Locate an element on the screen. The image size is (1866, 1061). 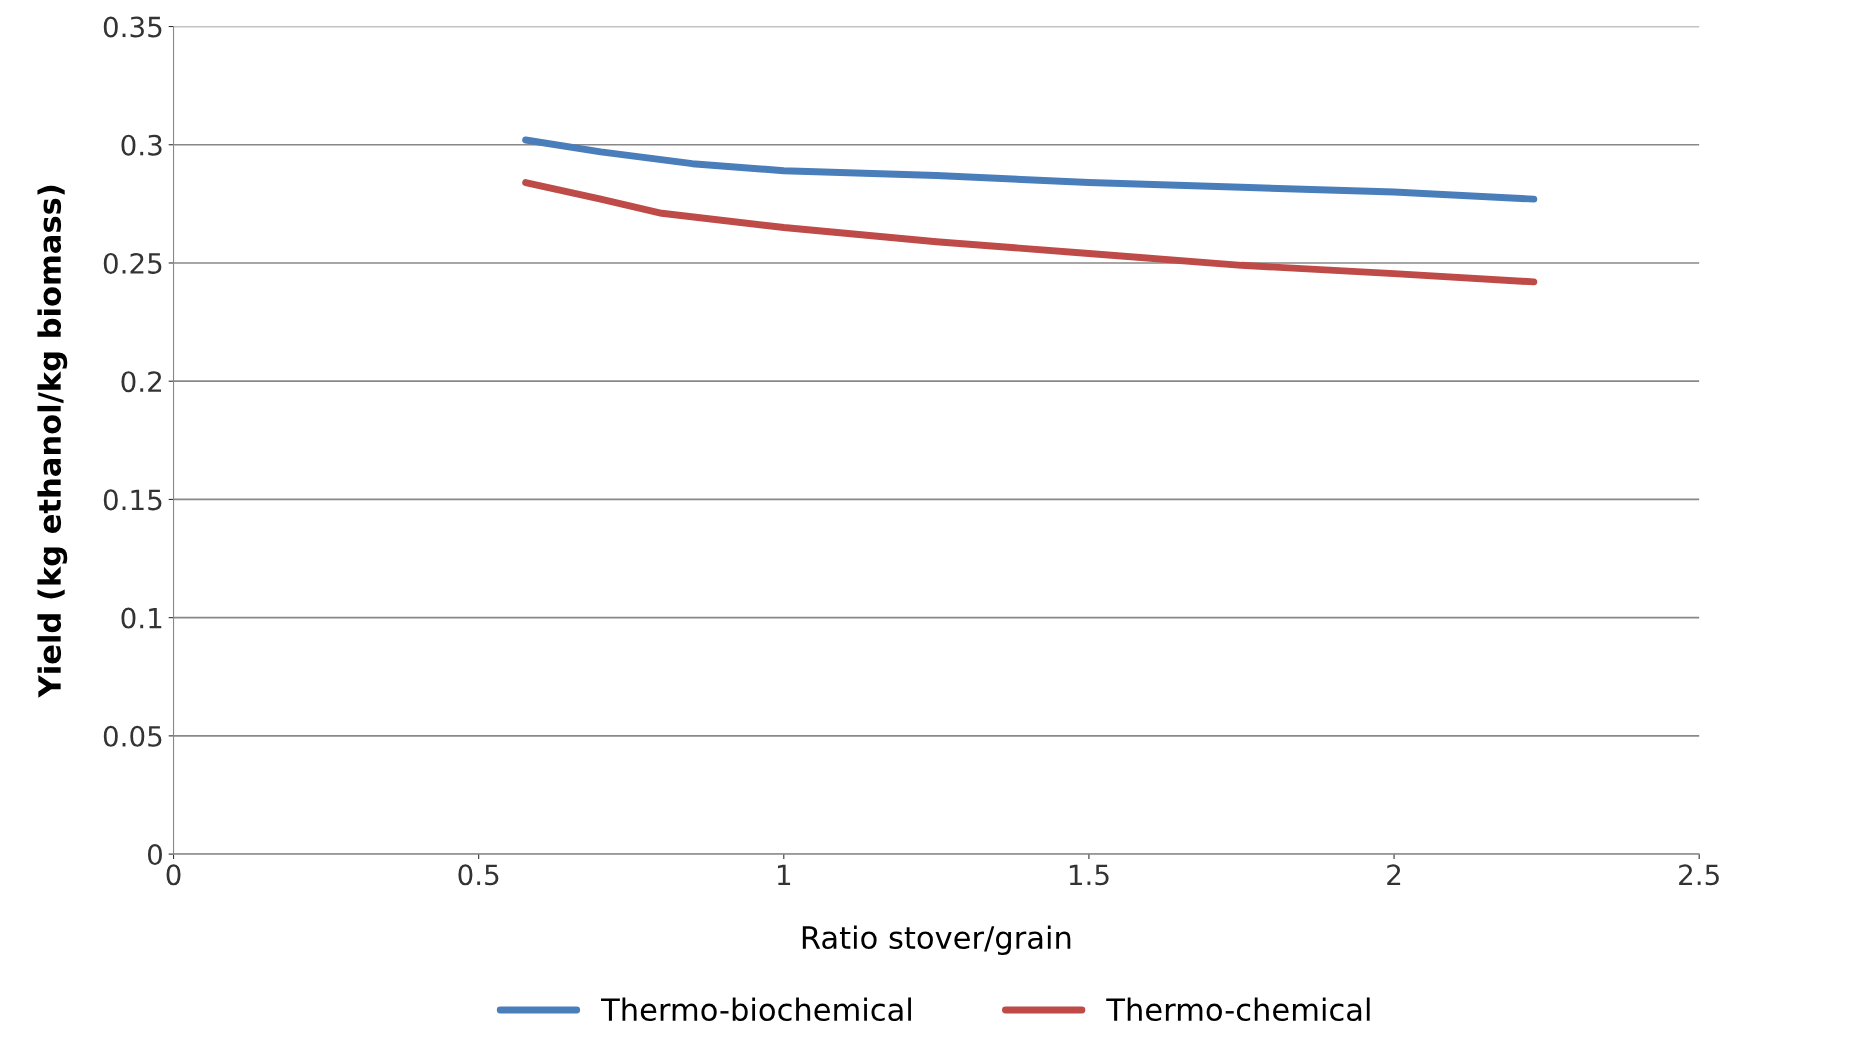
x-tick-label: 0.5 is located at coordinates (478, 875).